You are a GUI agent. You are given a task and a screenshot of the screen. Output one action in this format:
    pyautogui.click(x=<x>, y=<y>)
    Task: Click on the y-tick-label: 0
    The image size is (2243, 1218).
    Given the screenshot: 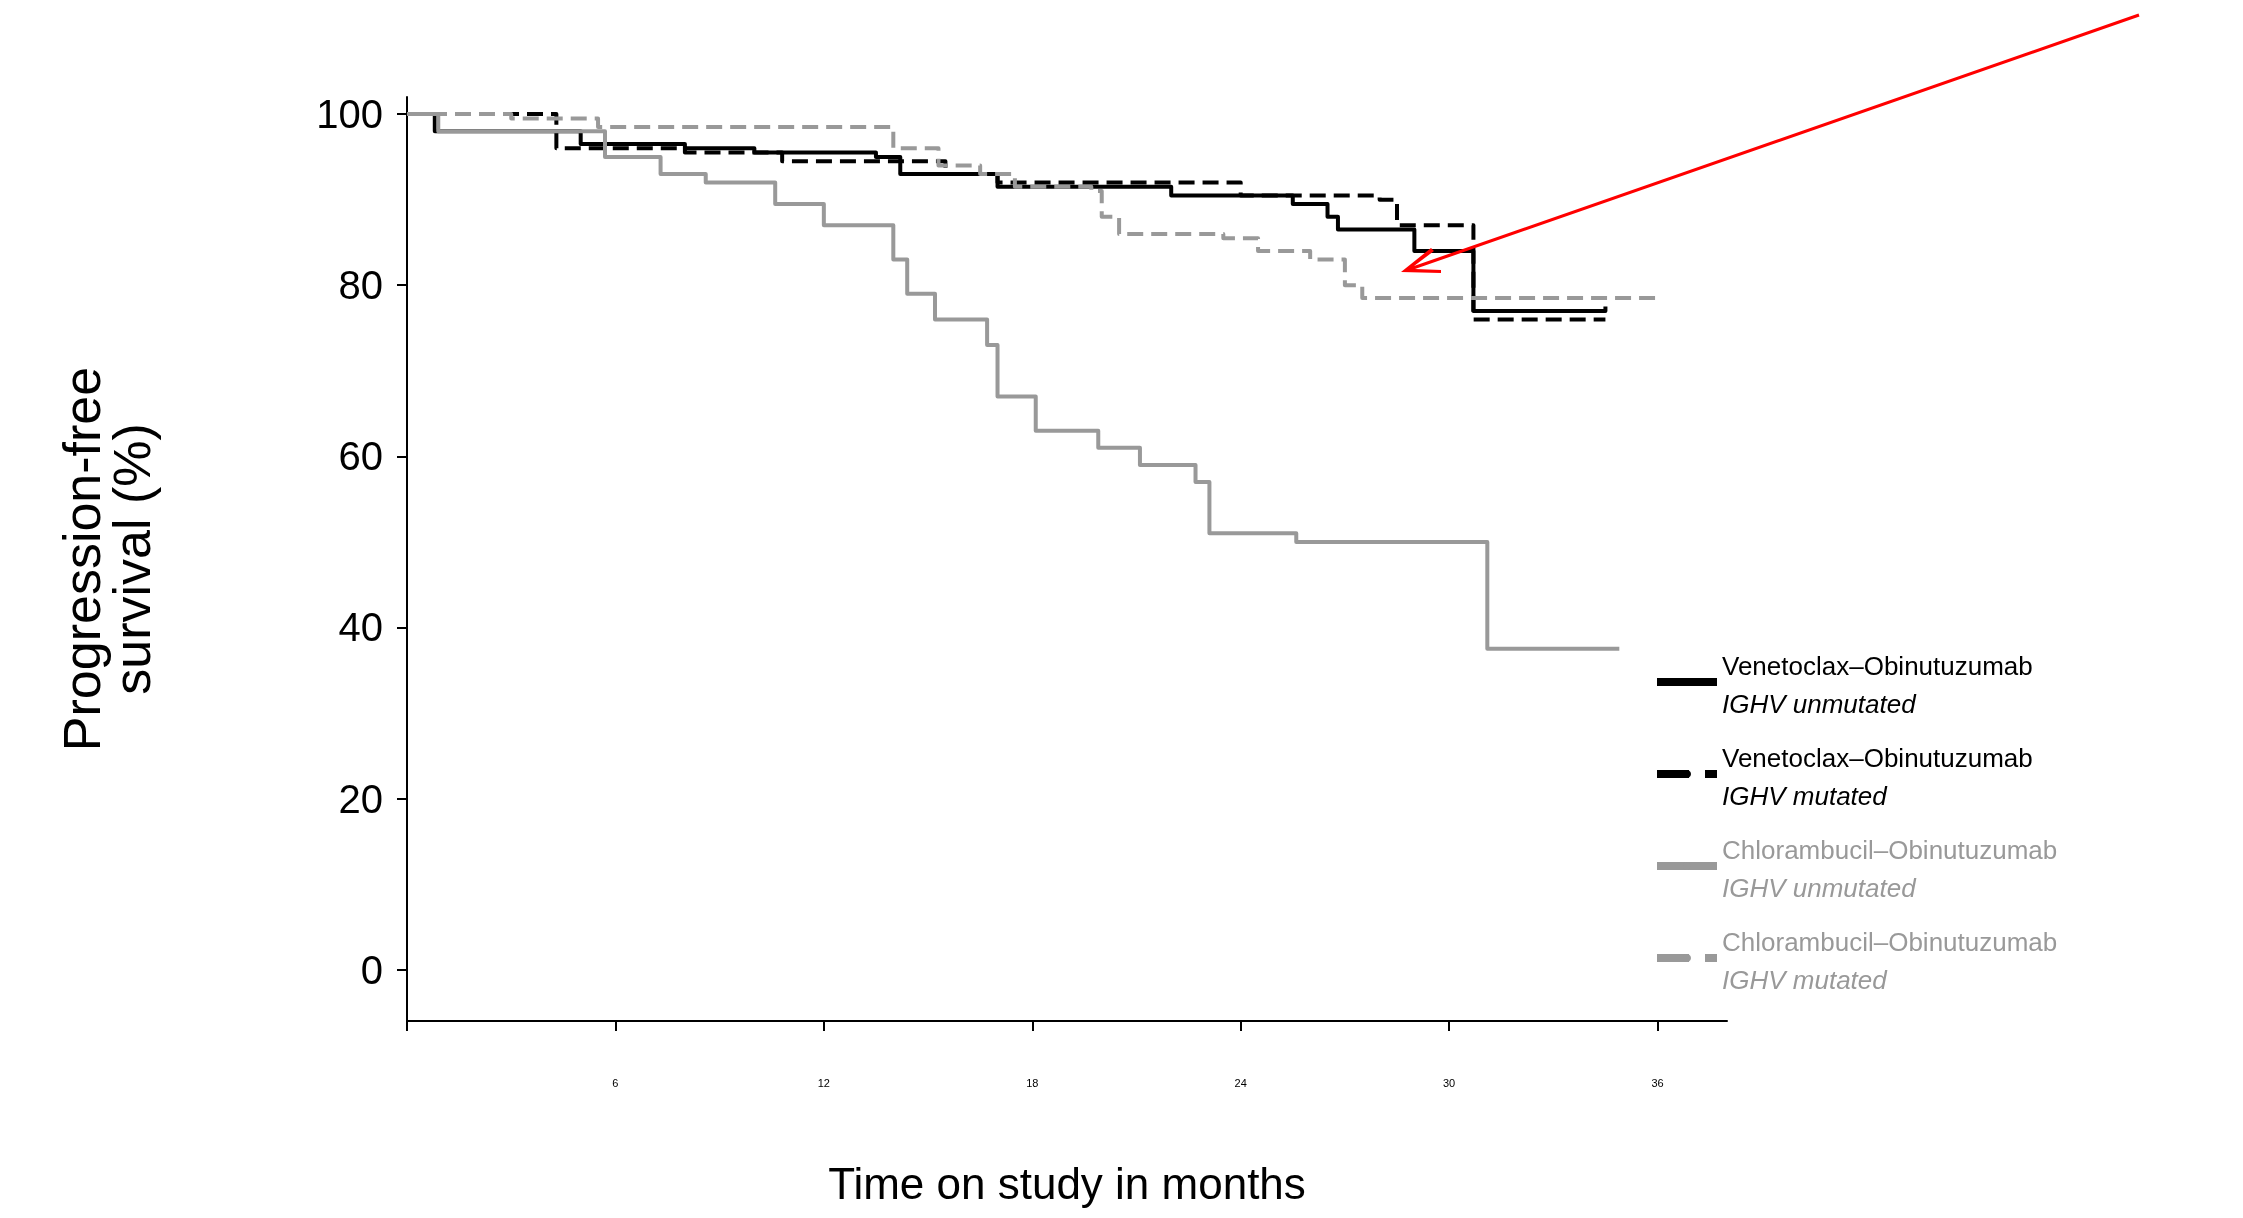 What is the action you would take?
    pyautogui.click(x=371, y=969)
    